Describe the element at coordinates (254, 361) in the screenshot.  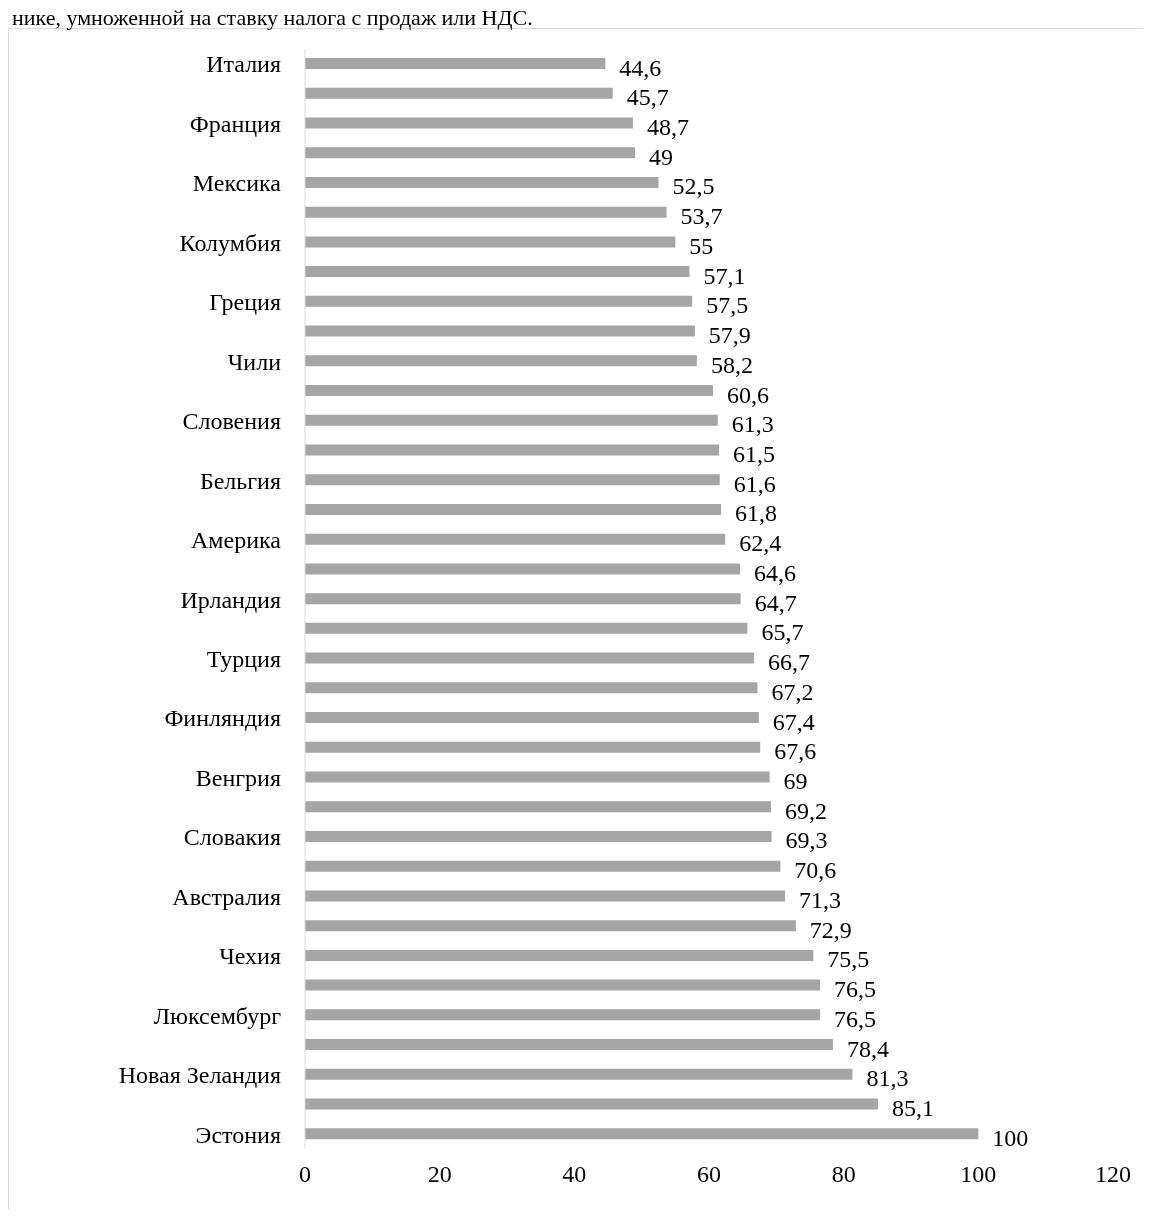
I see `y-tick-label: Чили` at that location.